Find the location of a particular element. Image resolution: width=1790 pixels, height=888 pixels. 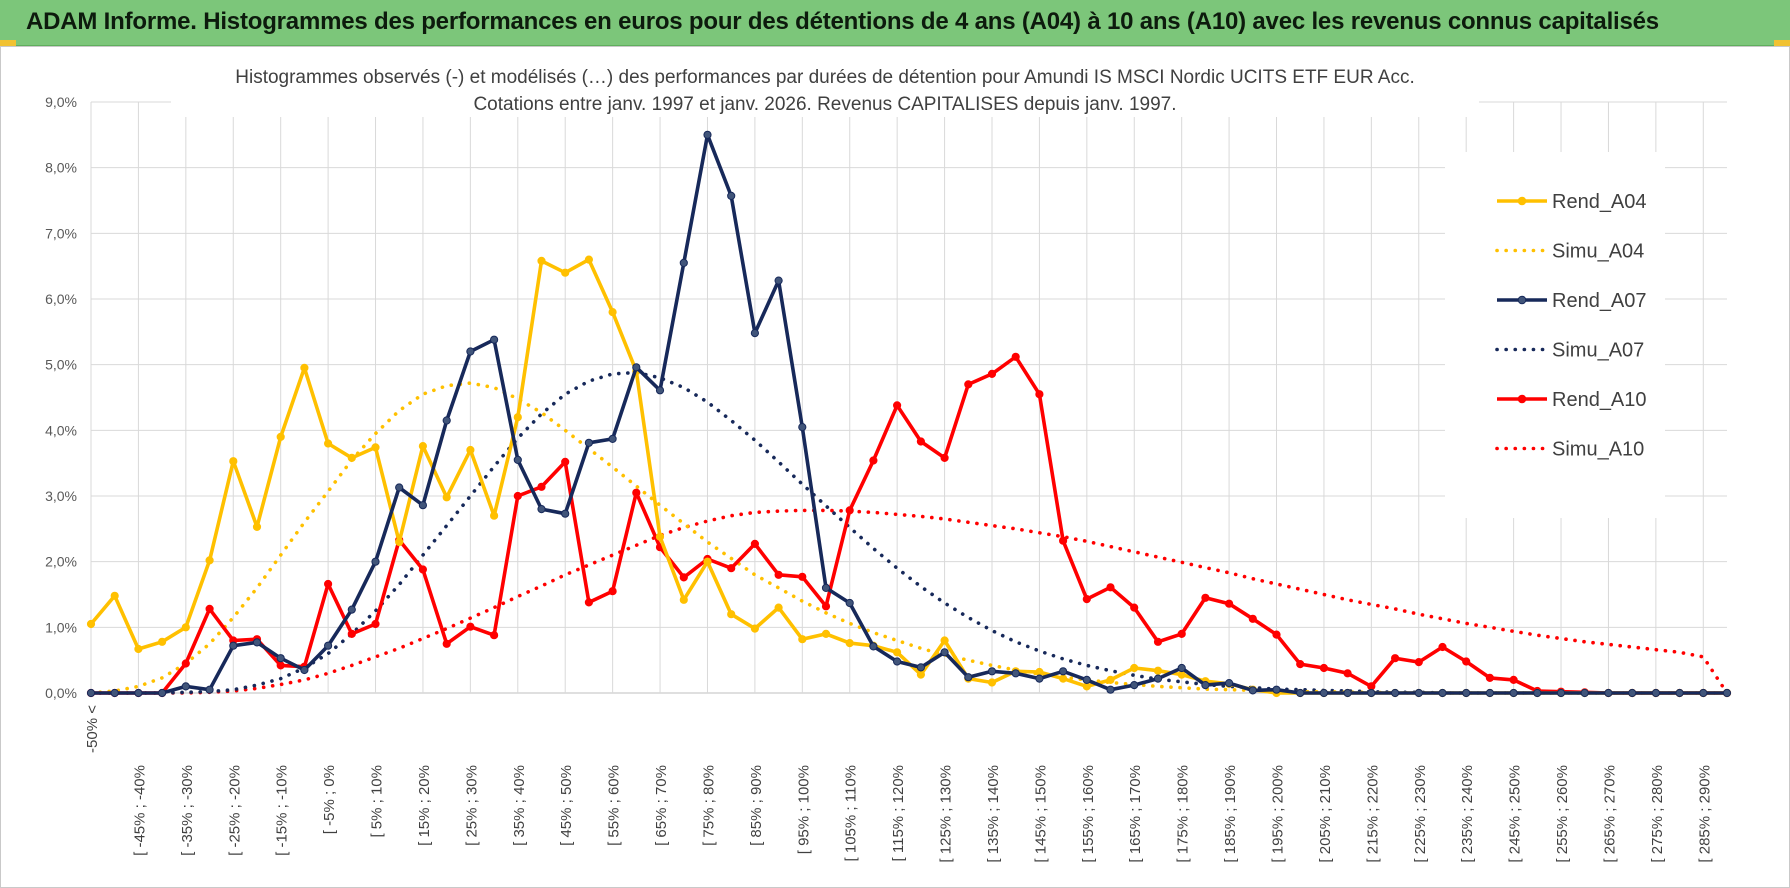

legend-marker-rend-a04 is located at coordinates (1522, 201).